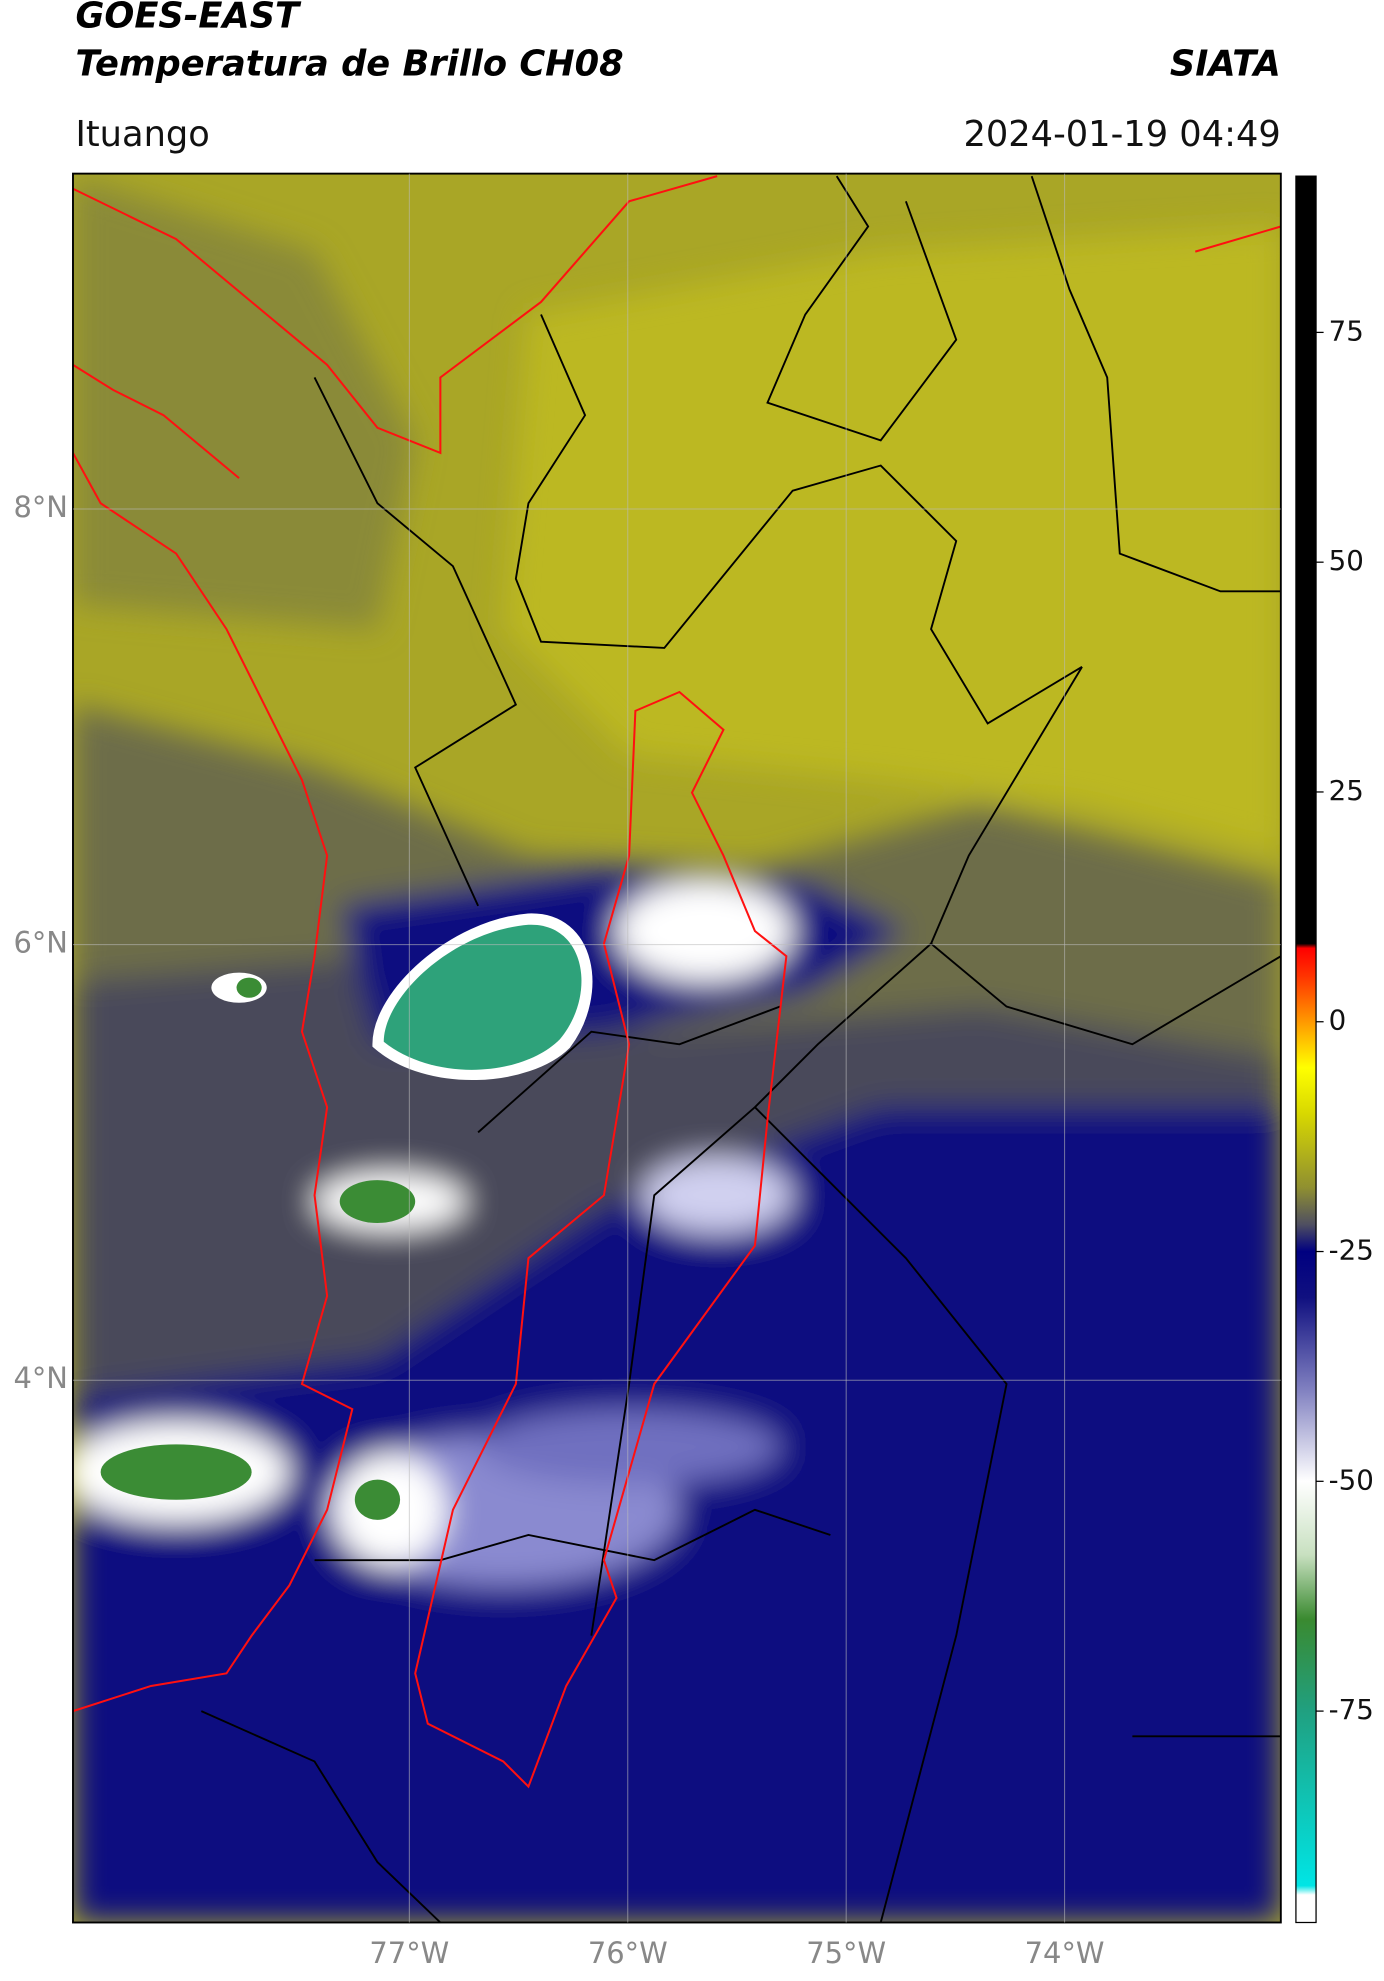 The height and width of the screenshot is (1981, 1384). I want to click on colorbar-tick-label: -50, so click(1351, 1479).